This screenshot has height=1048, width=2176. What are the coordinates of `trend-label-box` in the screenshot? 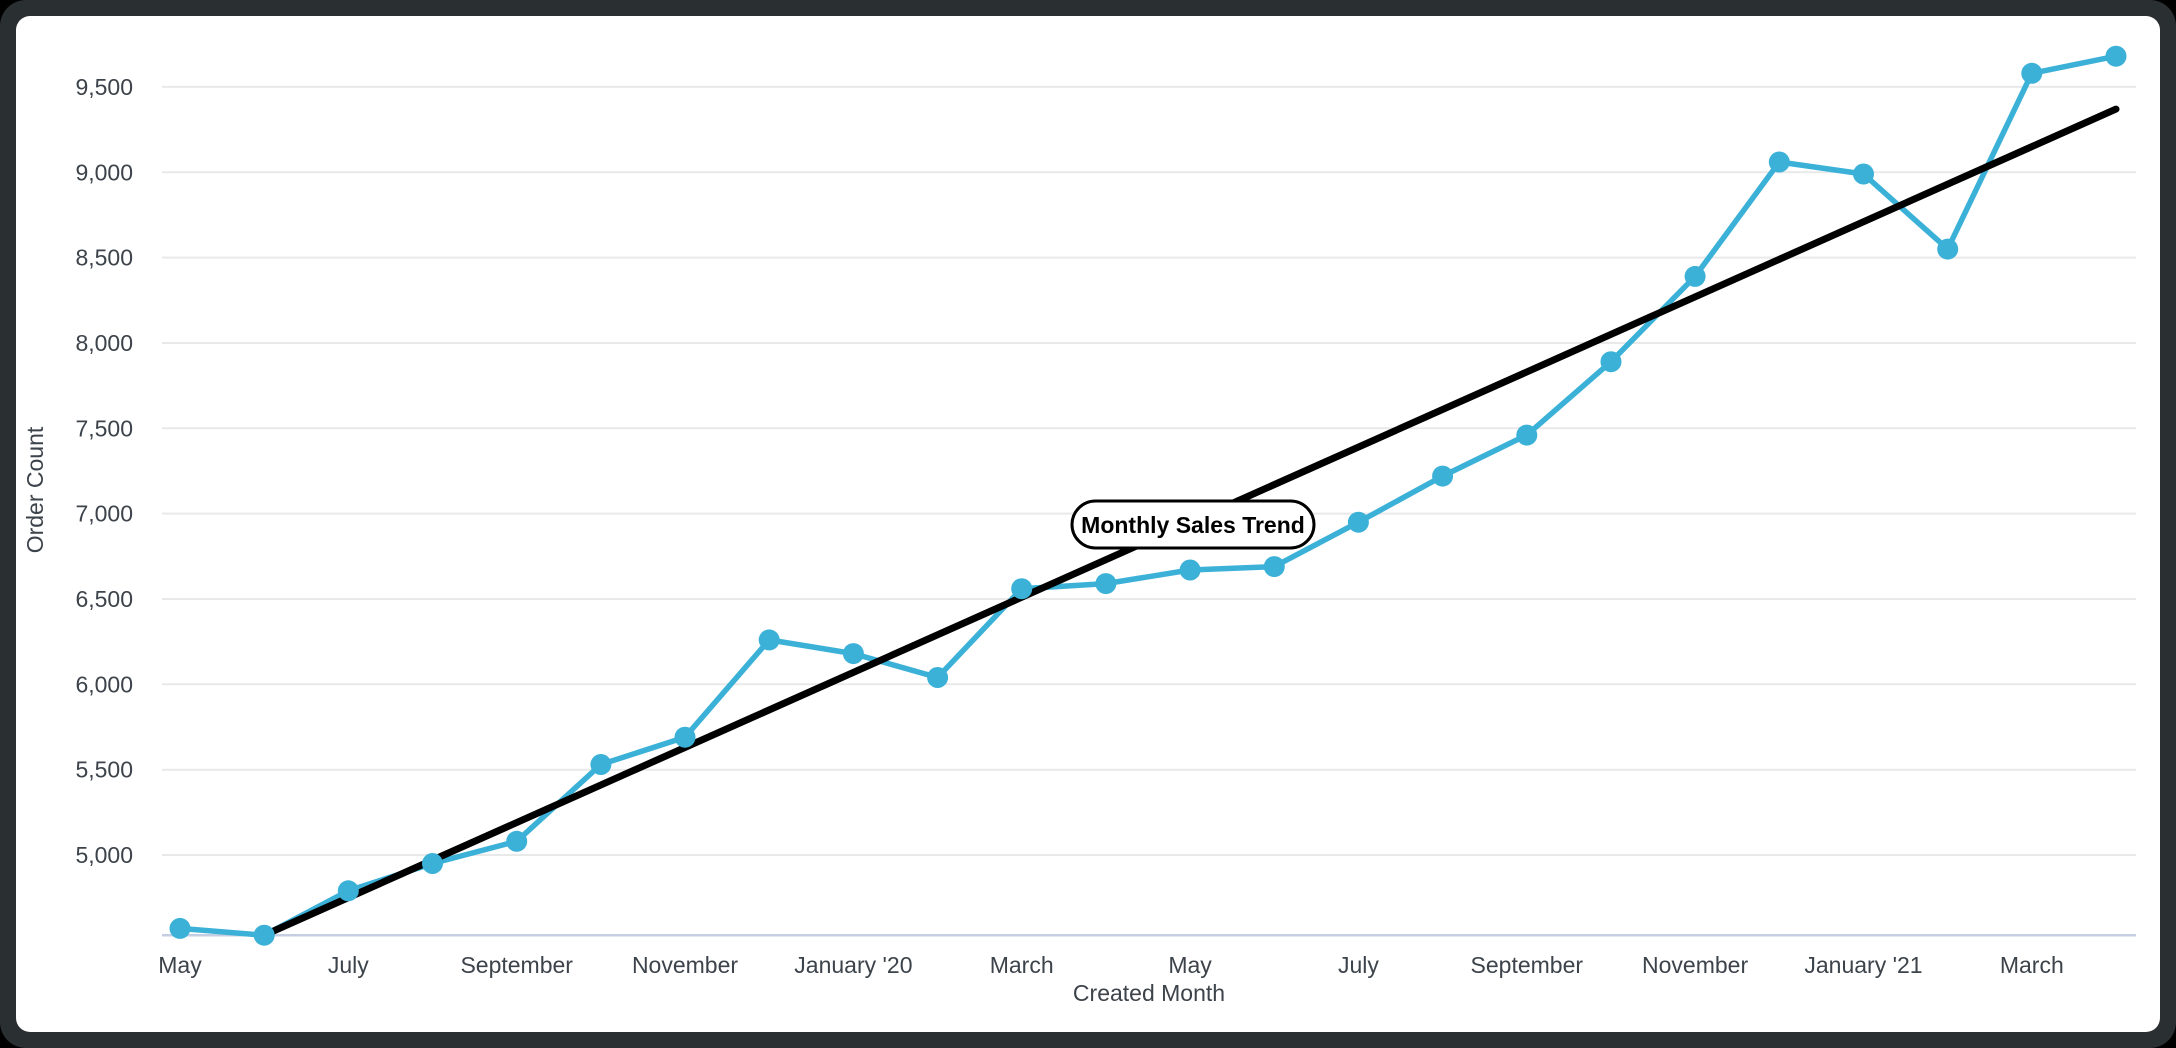 It's located at (1193, 524).